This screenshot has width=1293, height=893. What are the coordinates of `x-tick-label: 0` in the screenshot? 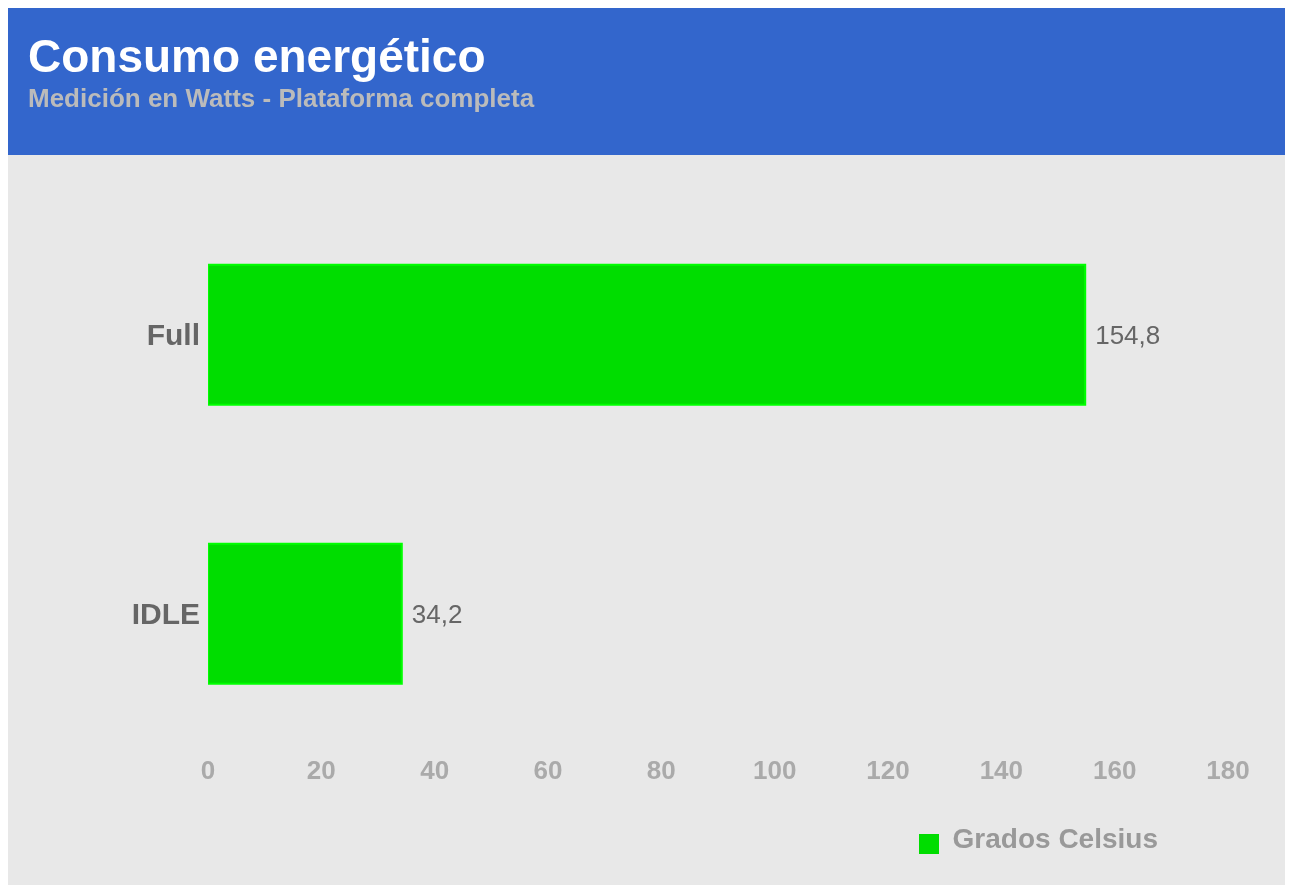 It's located at (208, 770).